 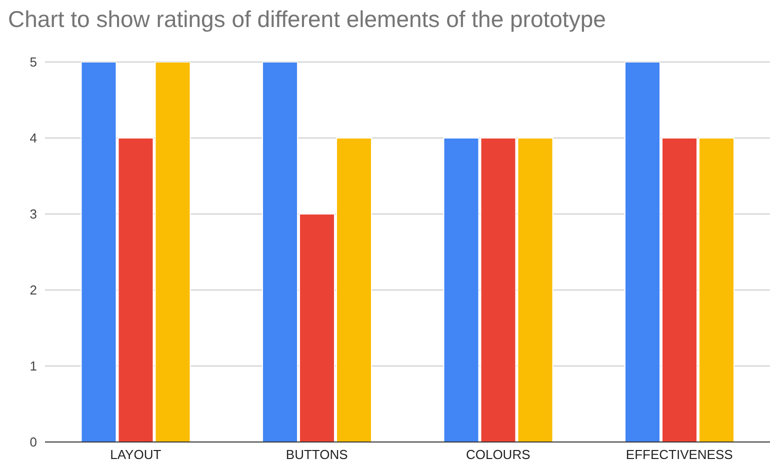 What do you see at coordinates (33, 442) in the screenshot?
I see `y-tick-label: 0` at bounding box center [33, 442].